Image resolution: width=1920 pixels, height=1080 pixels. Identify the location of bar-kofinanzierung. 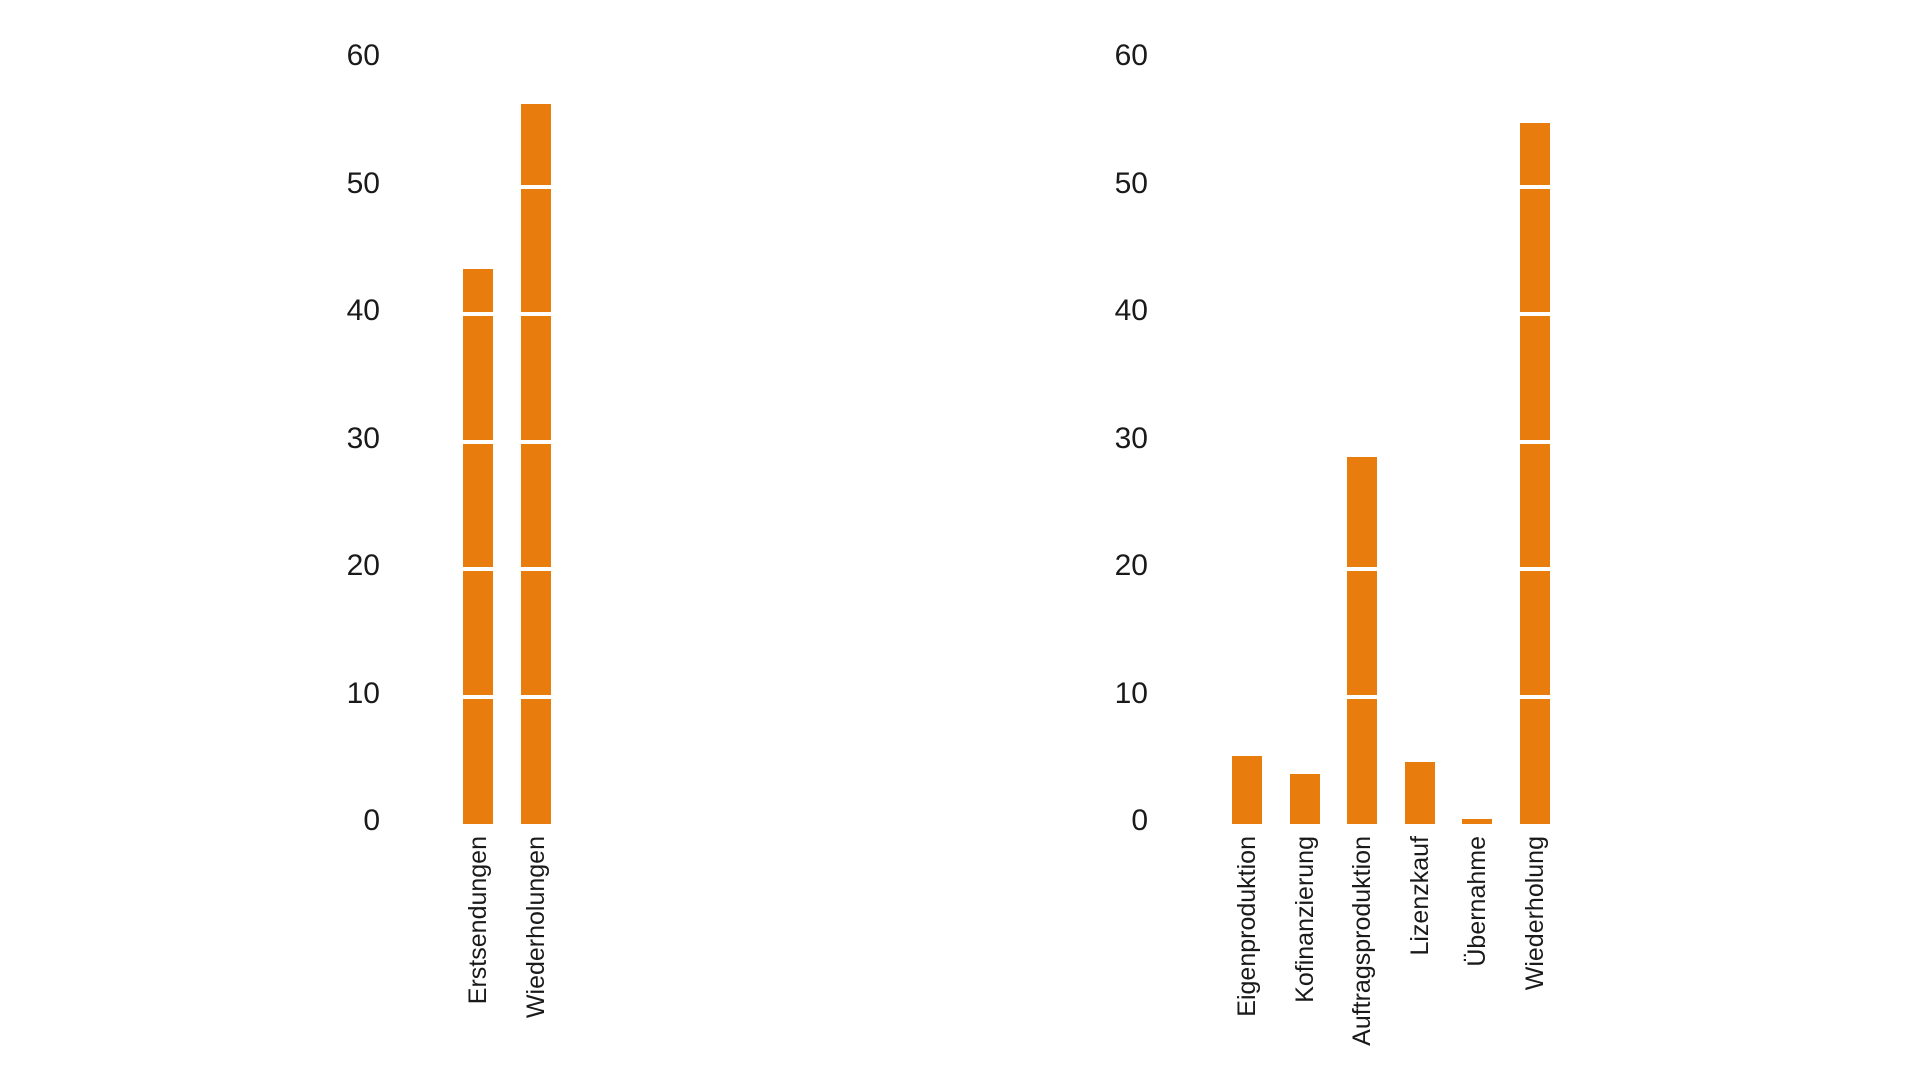
(1304, 799).